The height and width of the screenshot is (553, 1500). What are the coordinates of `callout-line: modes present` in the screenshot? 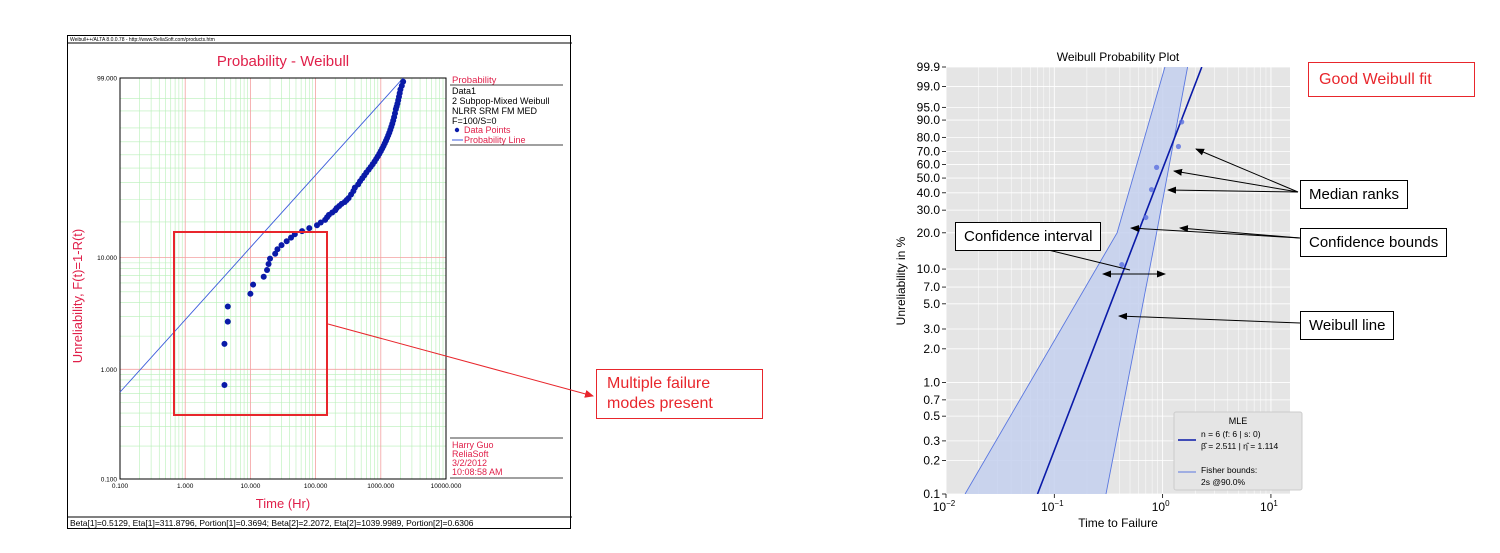 It's located at (660, 403).